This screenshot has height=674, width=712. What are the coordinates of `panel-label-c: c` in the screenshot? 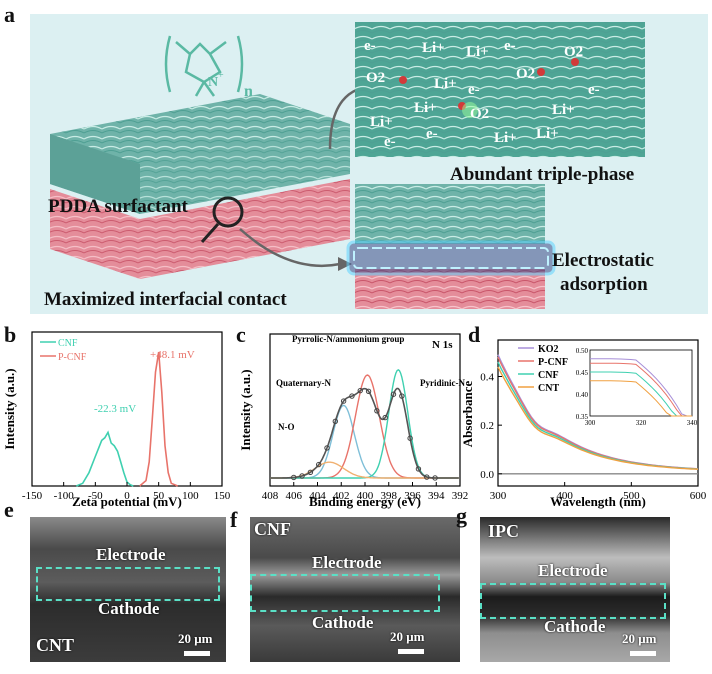 It's located at (241, 334).